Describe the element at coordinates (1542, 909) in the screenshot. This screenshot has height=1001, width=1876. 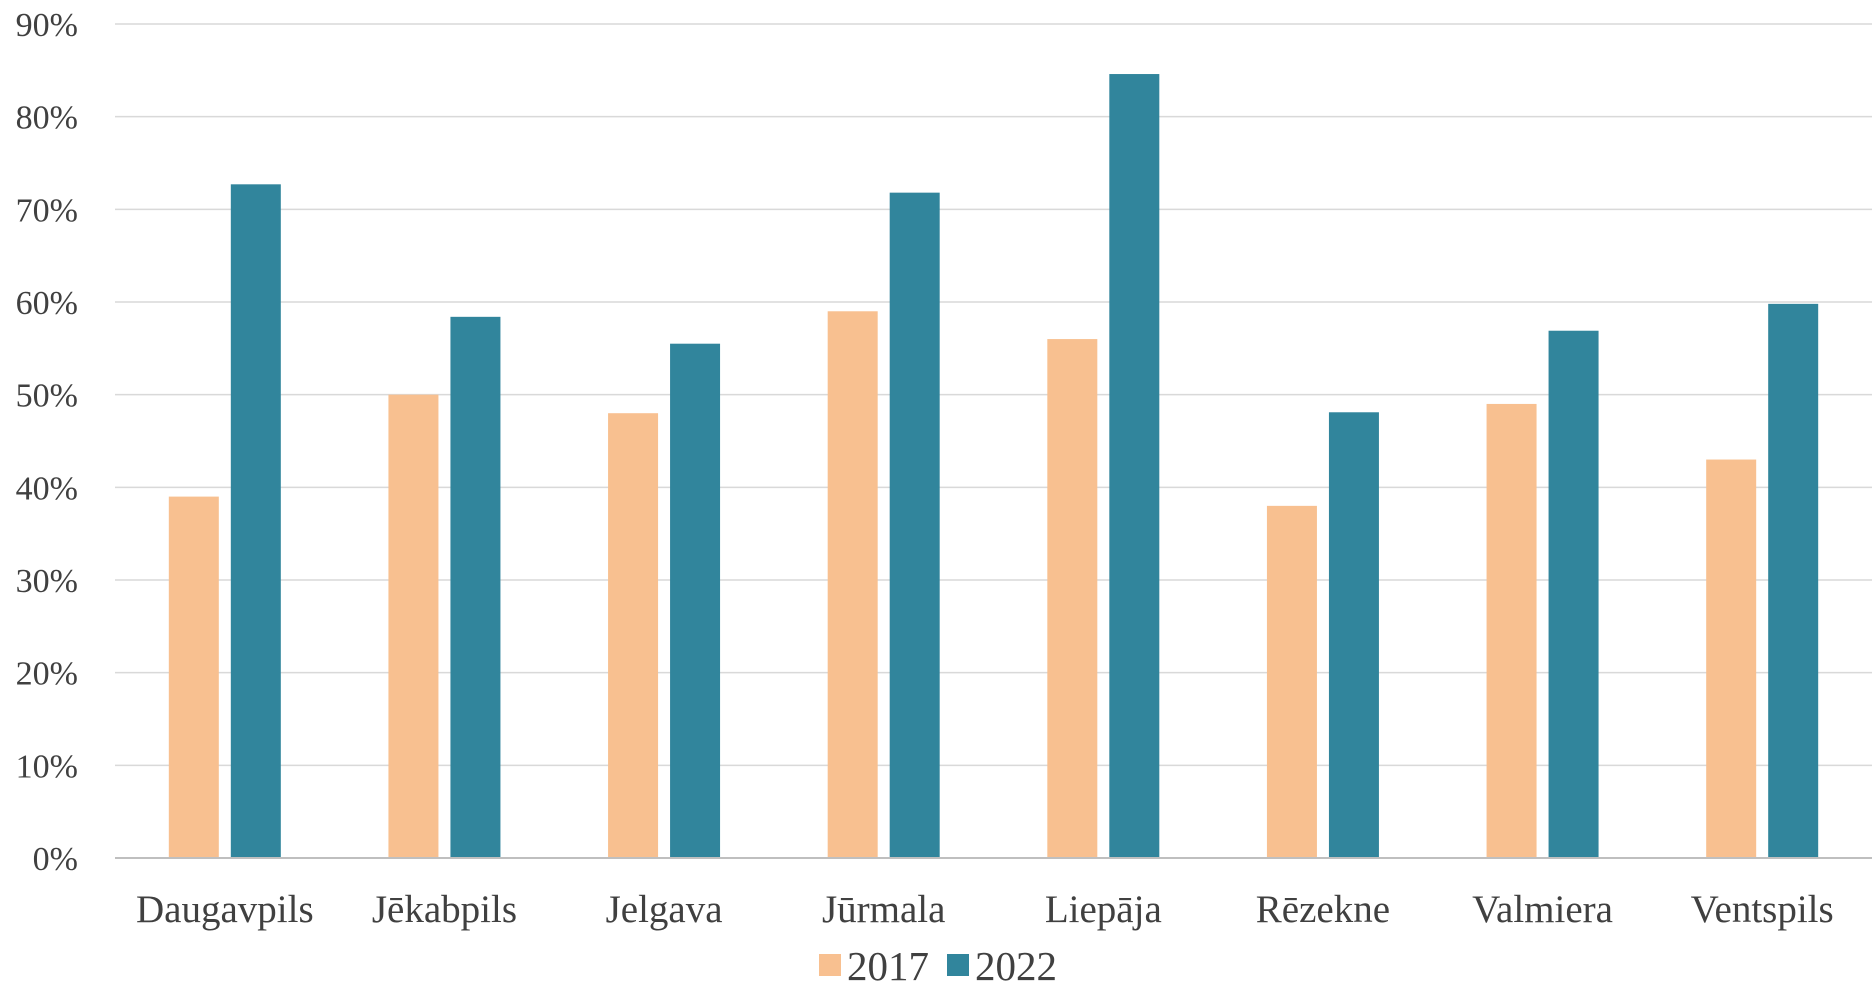
I see `x-tick-label: Valmiera` at that location.